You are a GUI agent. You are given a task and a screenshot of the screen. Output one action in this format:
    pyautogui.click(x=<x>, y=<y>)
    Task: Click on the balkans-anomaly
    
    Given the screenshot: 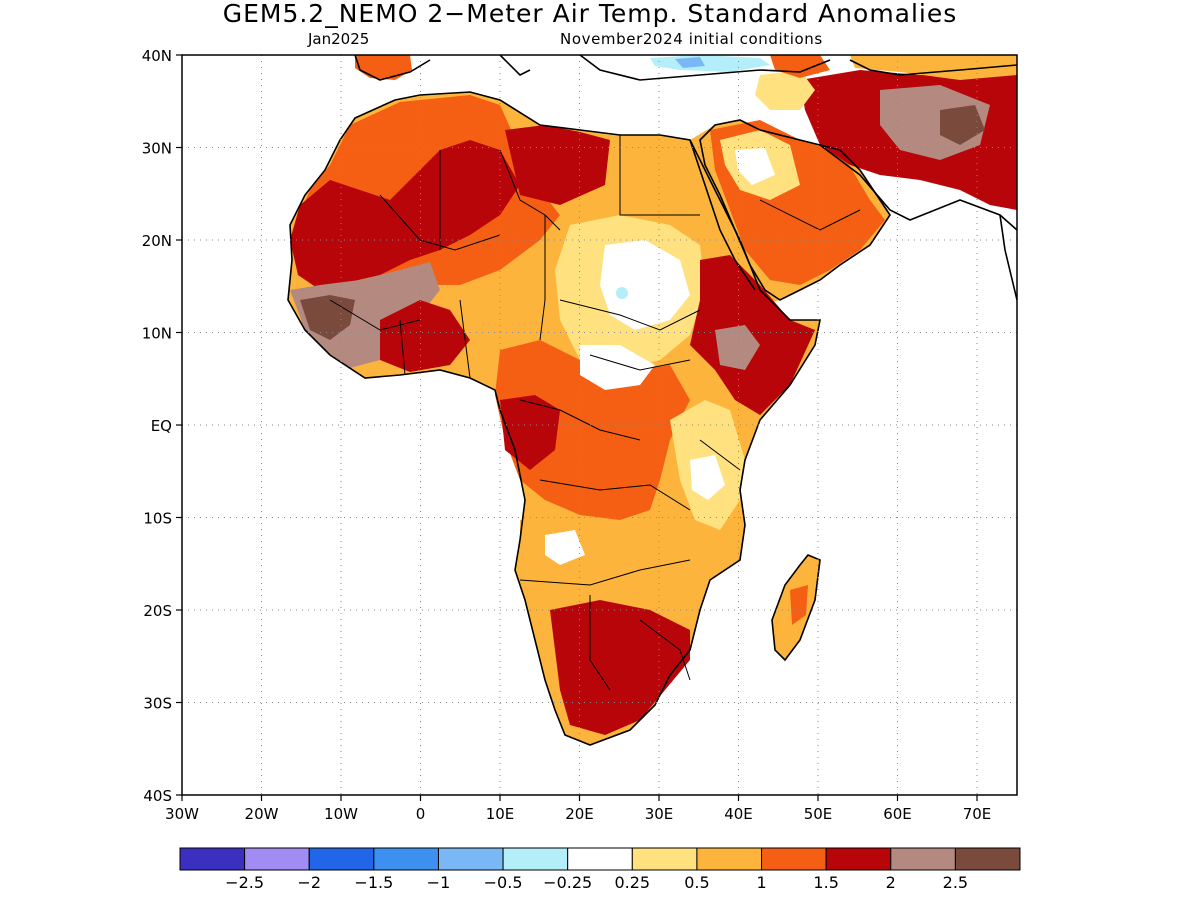 What is the action you would take?
    pyautogui.click(x=800, y=66)
    